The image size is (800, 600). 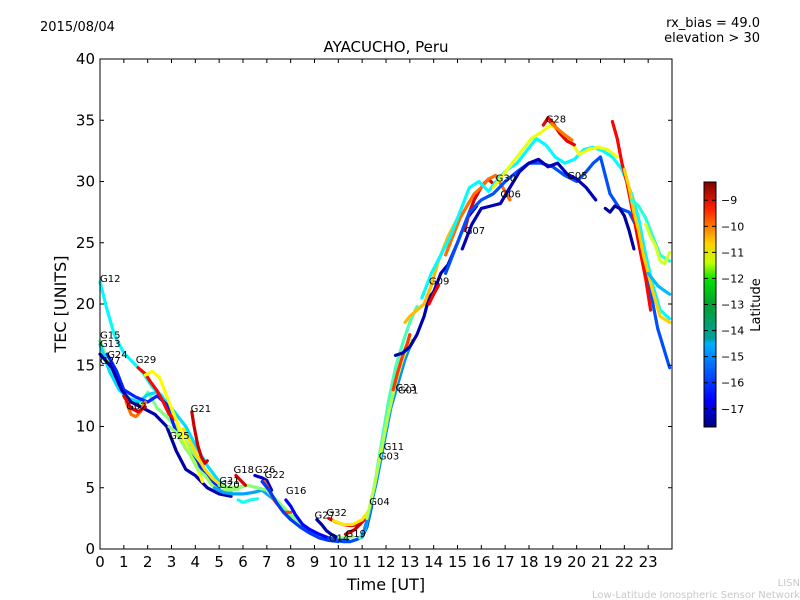 I want to click on x-tick-label: 3, so click(x=172, y=562).